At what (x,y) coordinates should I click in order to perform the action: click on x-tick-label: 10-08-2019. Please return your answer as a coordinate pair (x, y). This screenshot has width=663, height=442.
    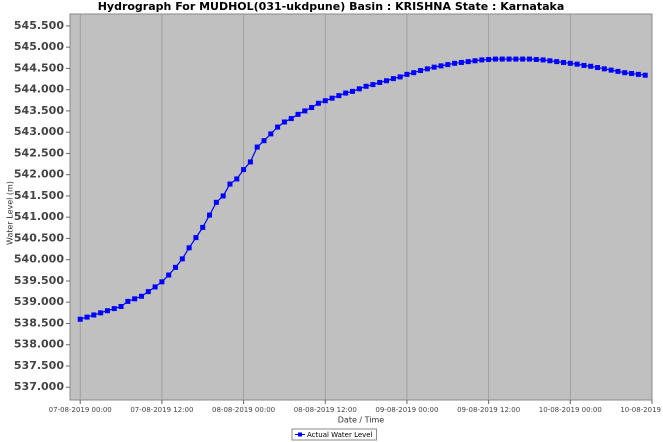
    Looking at the image, I should click on (640, 410).